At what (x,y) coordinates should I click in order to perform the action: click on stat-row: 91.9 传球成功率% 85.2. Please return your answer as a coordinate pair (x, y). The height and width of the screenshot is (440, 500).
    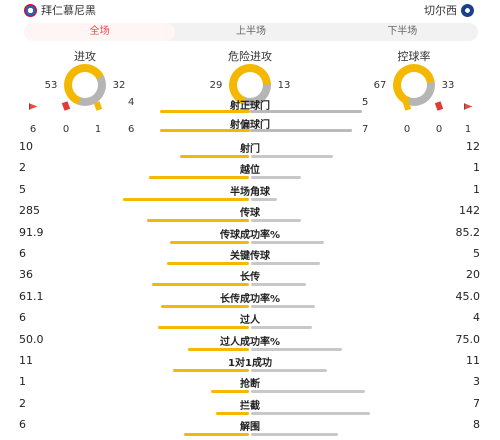
    Looking at the image, I should click on (250, 236).